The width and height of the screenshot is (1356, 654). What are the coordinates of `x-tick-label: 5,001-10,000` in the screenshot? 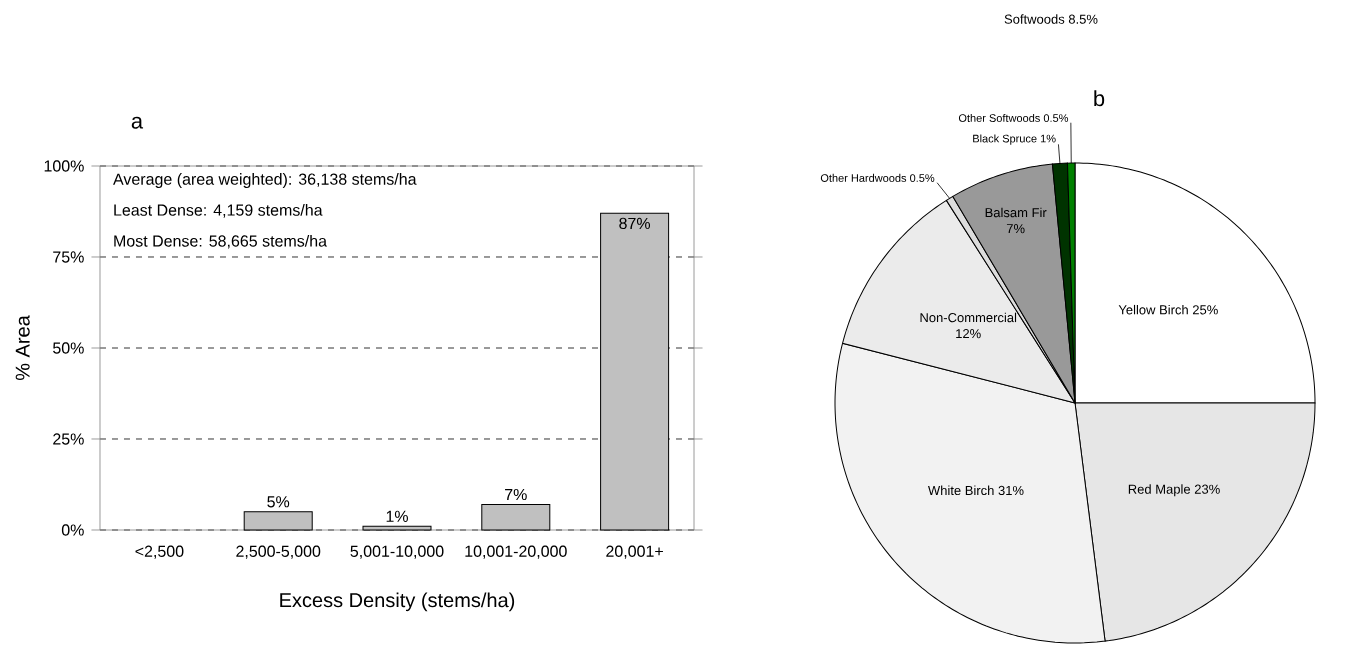 It's located at (397, 552).